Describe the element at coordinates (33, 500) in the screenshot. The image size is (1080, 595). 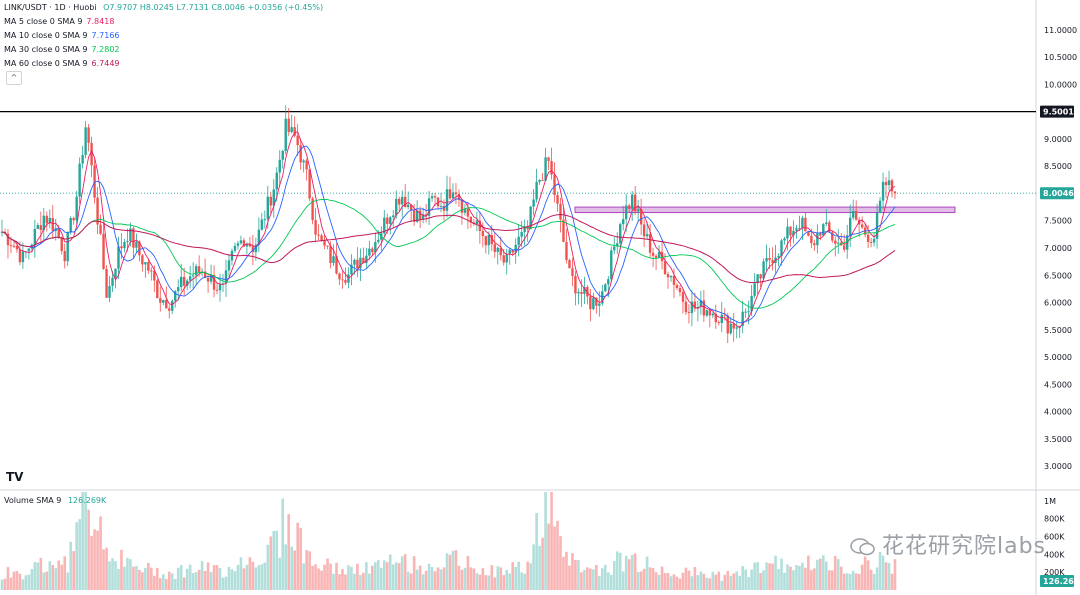
I see `volume-label-text: Volume SMA 9` at that location.